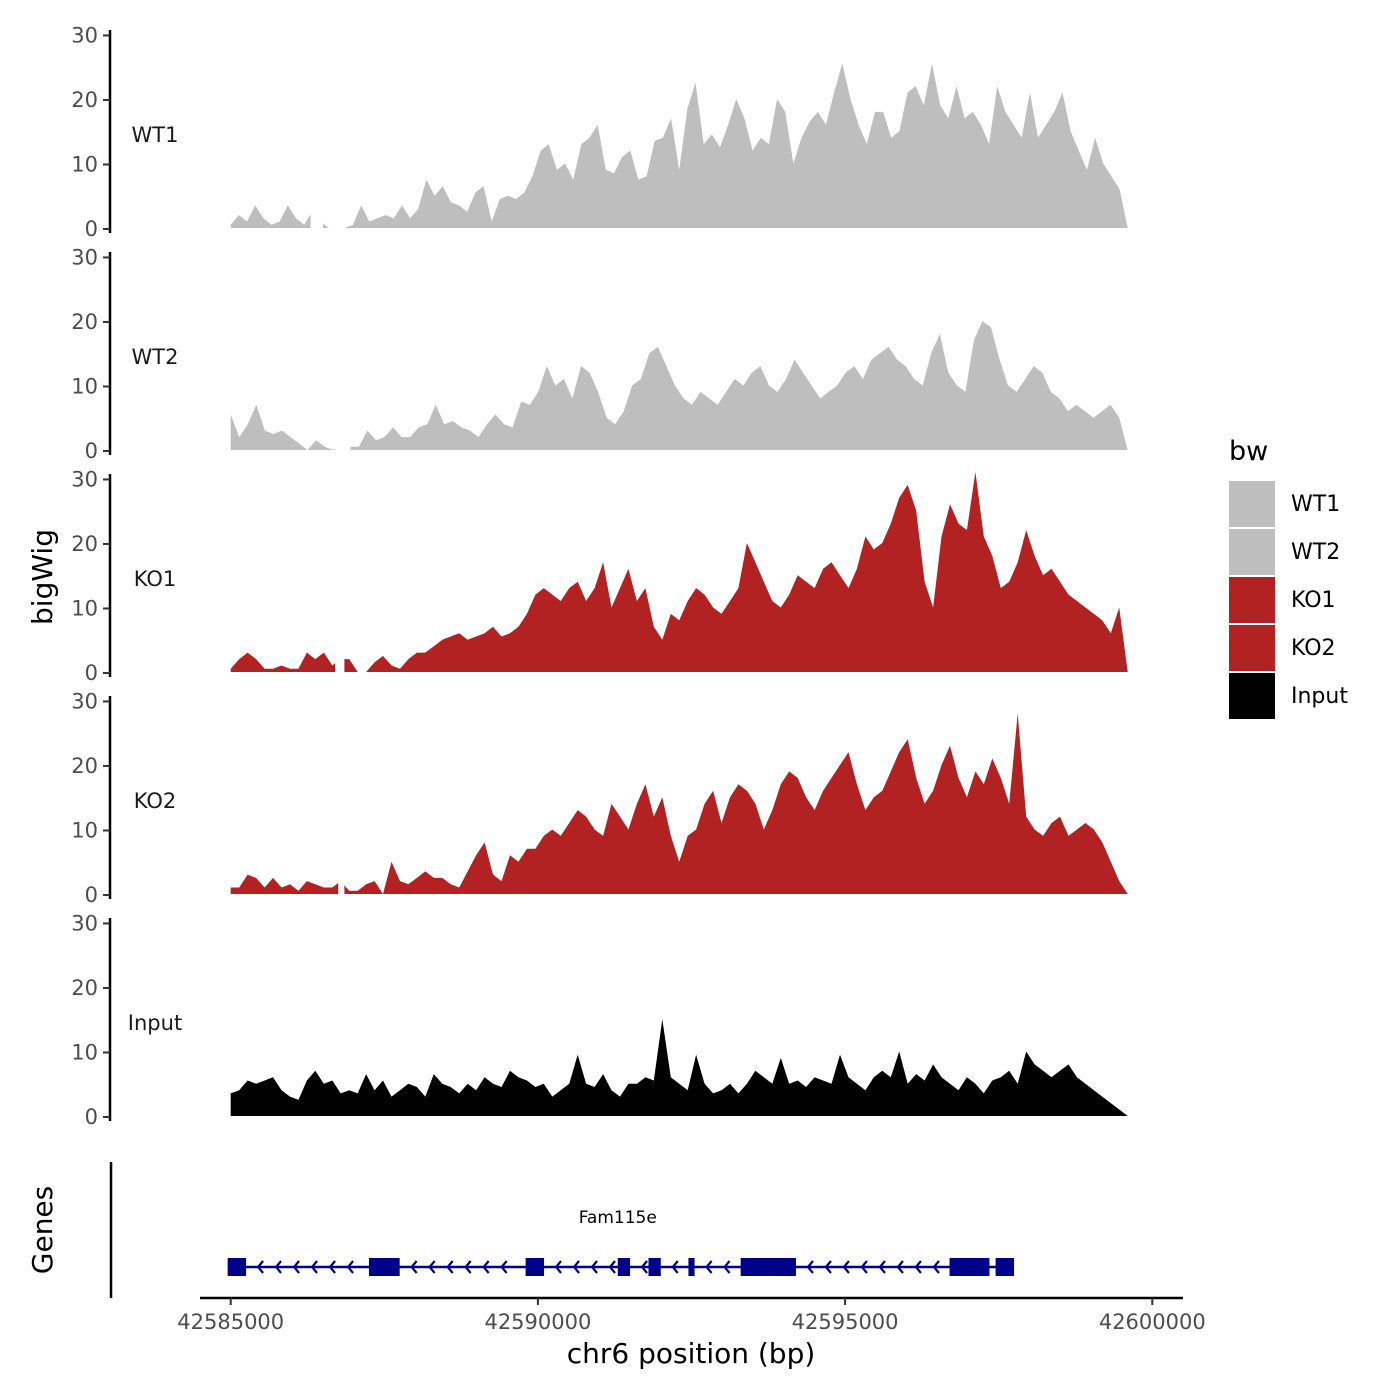 The height and width of the screenshot is (1400, 1400). I want to click on legend-entry-wt2: WT2, so click(1284, 552).